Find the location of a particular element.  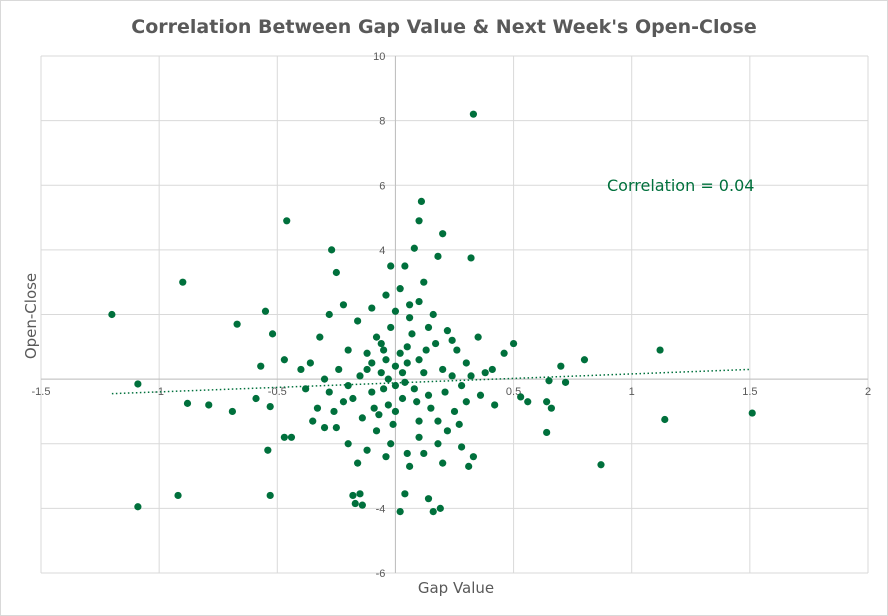

x-axis: -1.5 -1 -0.5 0.5 1 1.5 2 is located at coordinates (451, 388).